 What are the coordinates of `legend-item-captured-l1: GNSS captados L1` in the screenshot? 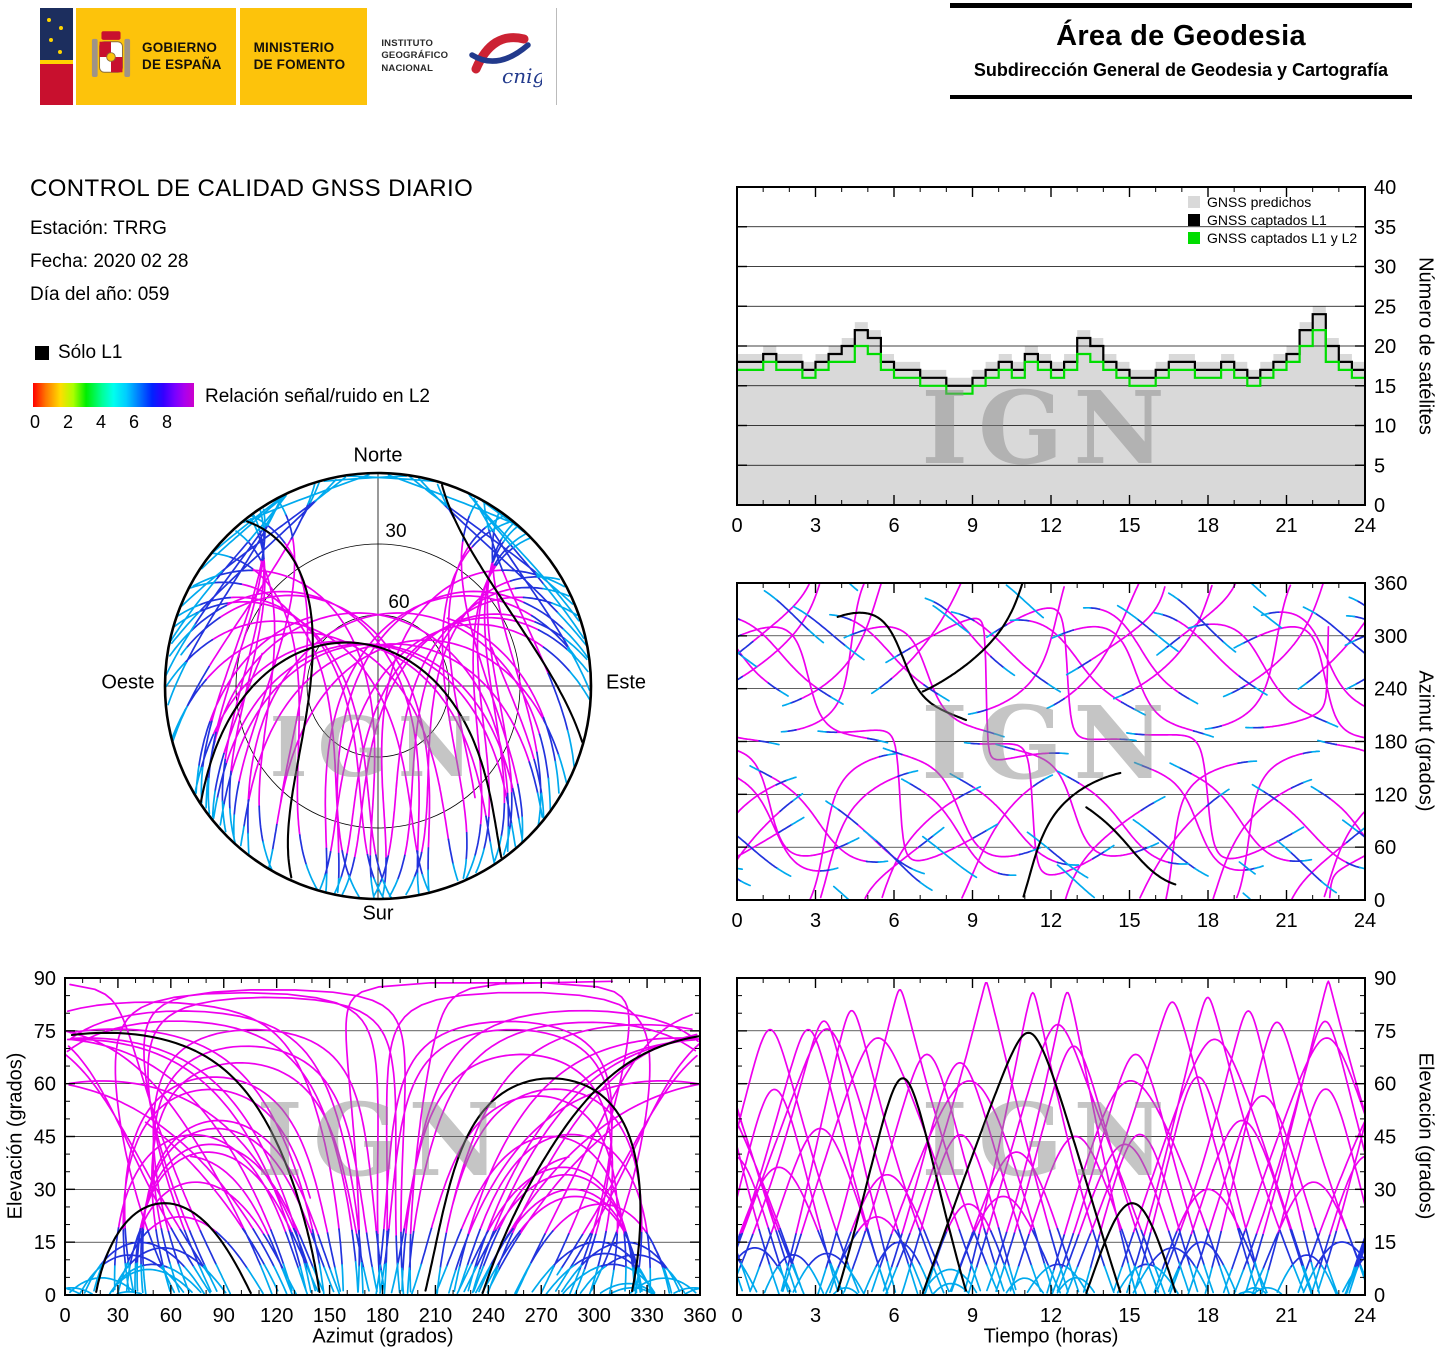 It's located at (1272, 220).